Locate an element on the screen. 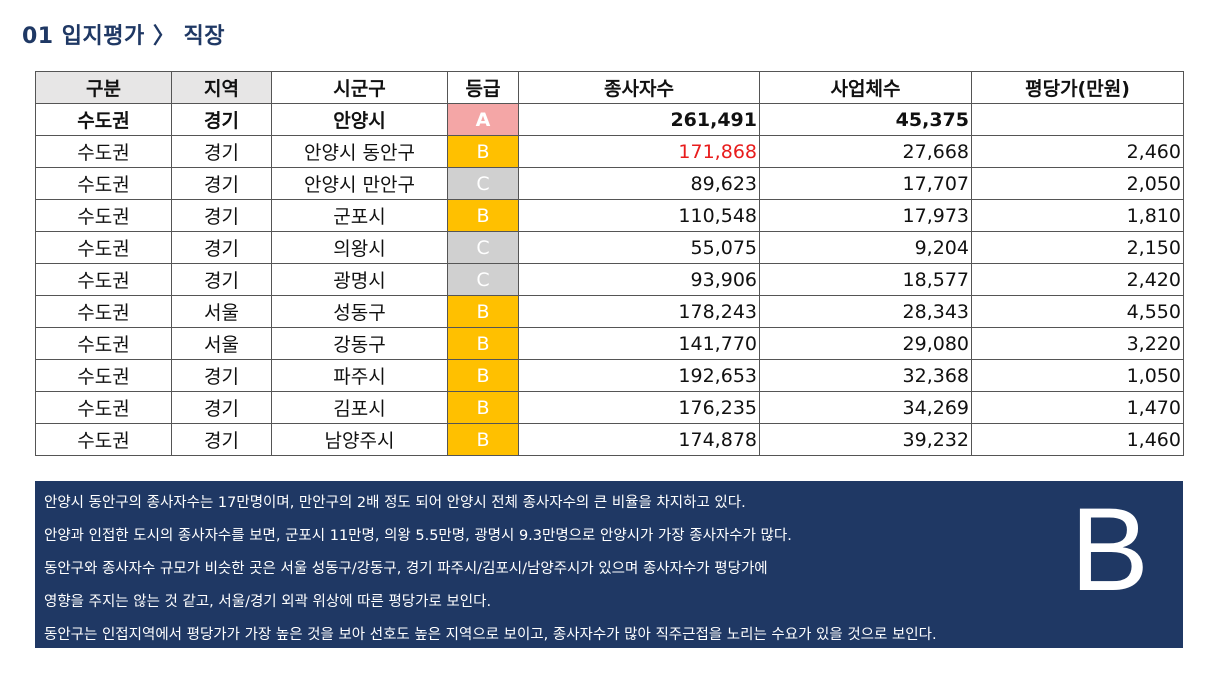 The height and width of the screenshot is (684, 1216). table-row: 수도권 경기 광명시 C 93,906 18,577 2,420 is located at coordinates (609, 279).